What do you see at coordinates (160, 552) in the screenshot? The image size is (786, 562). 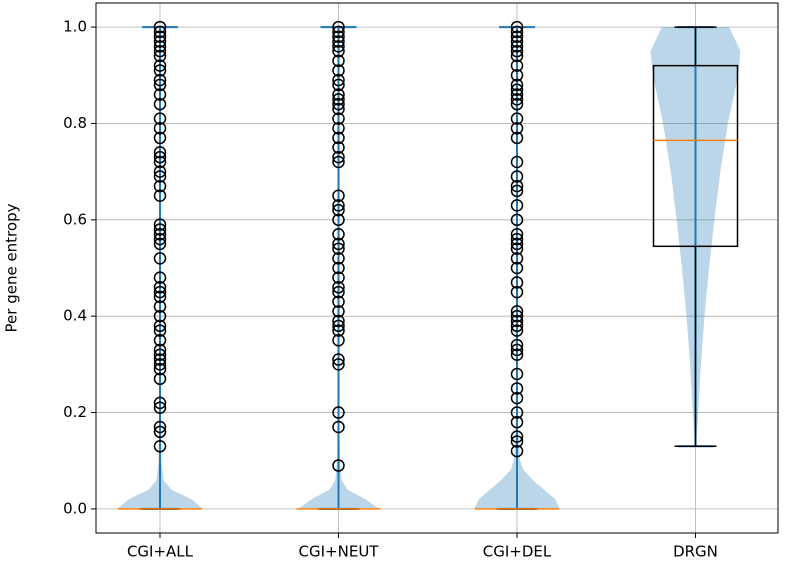 I see `x-tick-label: CGI+ALL` at bounding box center [160, 552].